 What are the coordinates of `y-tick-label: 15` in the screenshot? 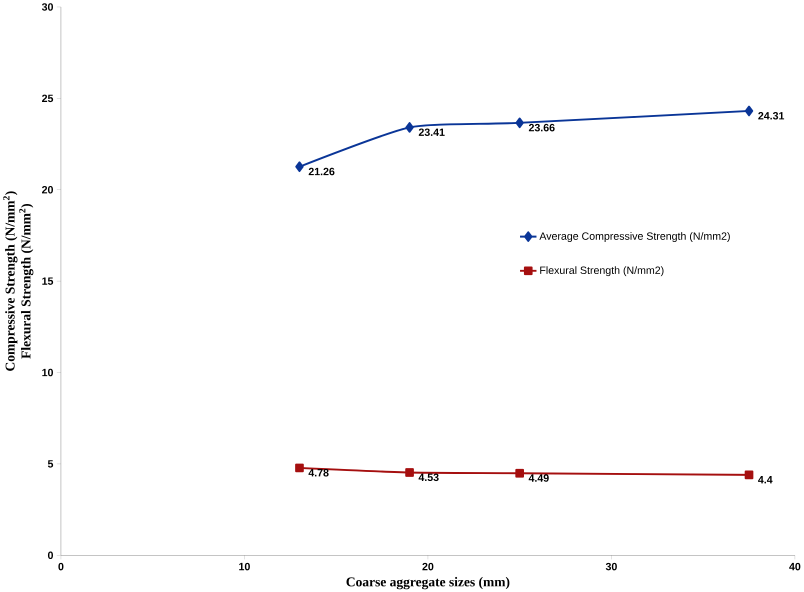 It's located at (48, 281).